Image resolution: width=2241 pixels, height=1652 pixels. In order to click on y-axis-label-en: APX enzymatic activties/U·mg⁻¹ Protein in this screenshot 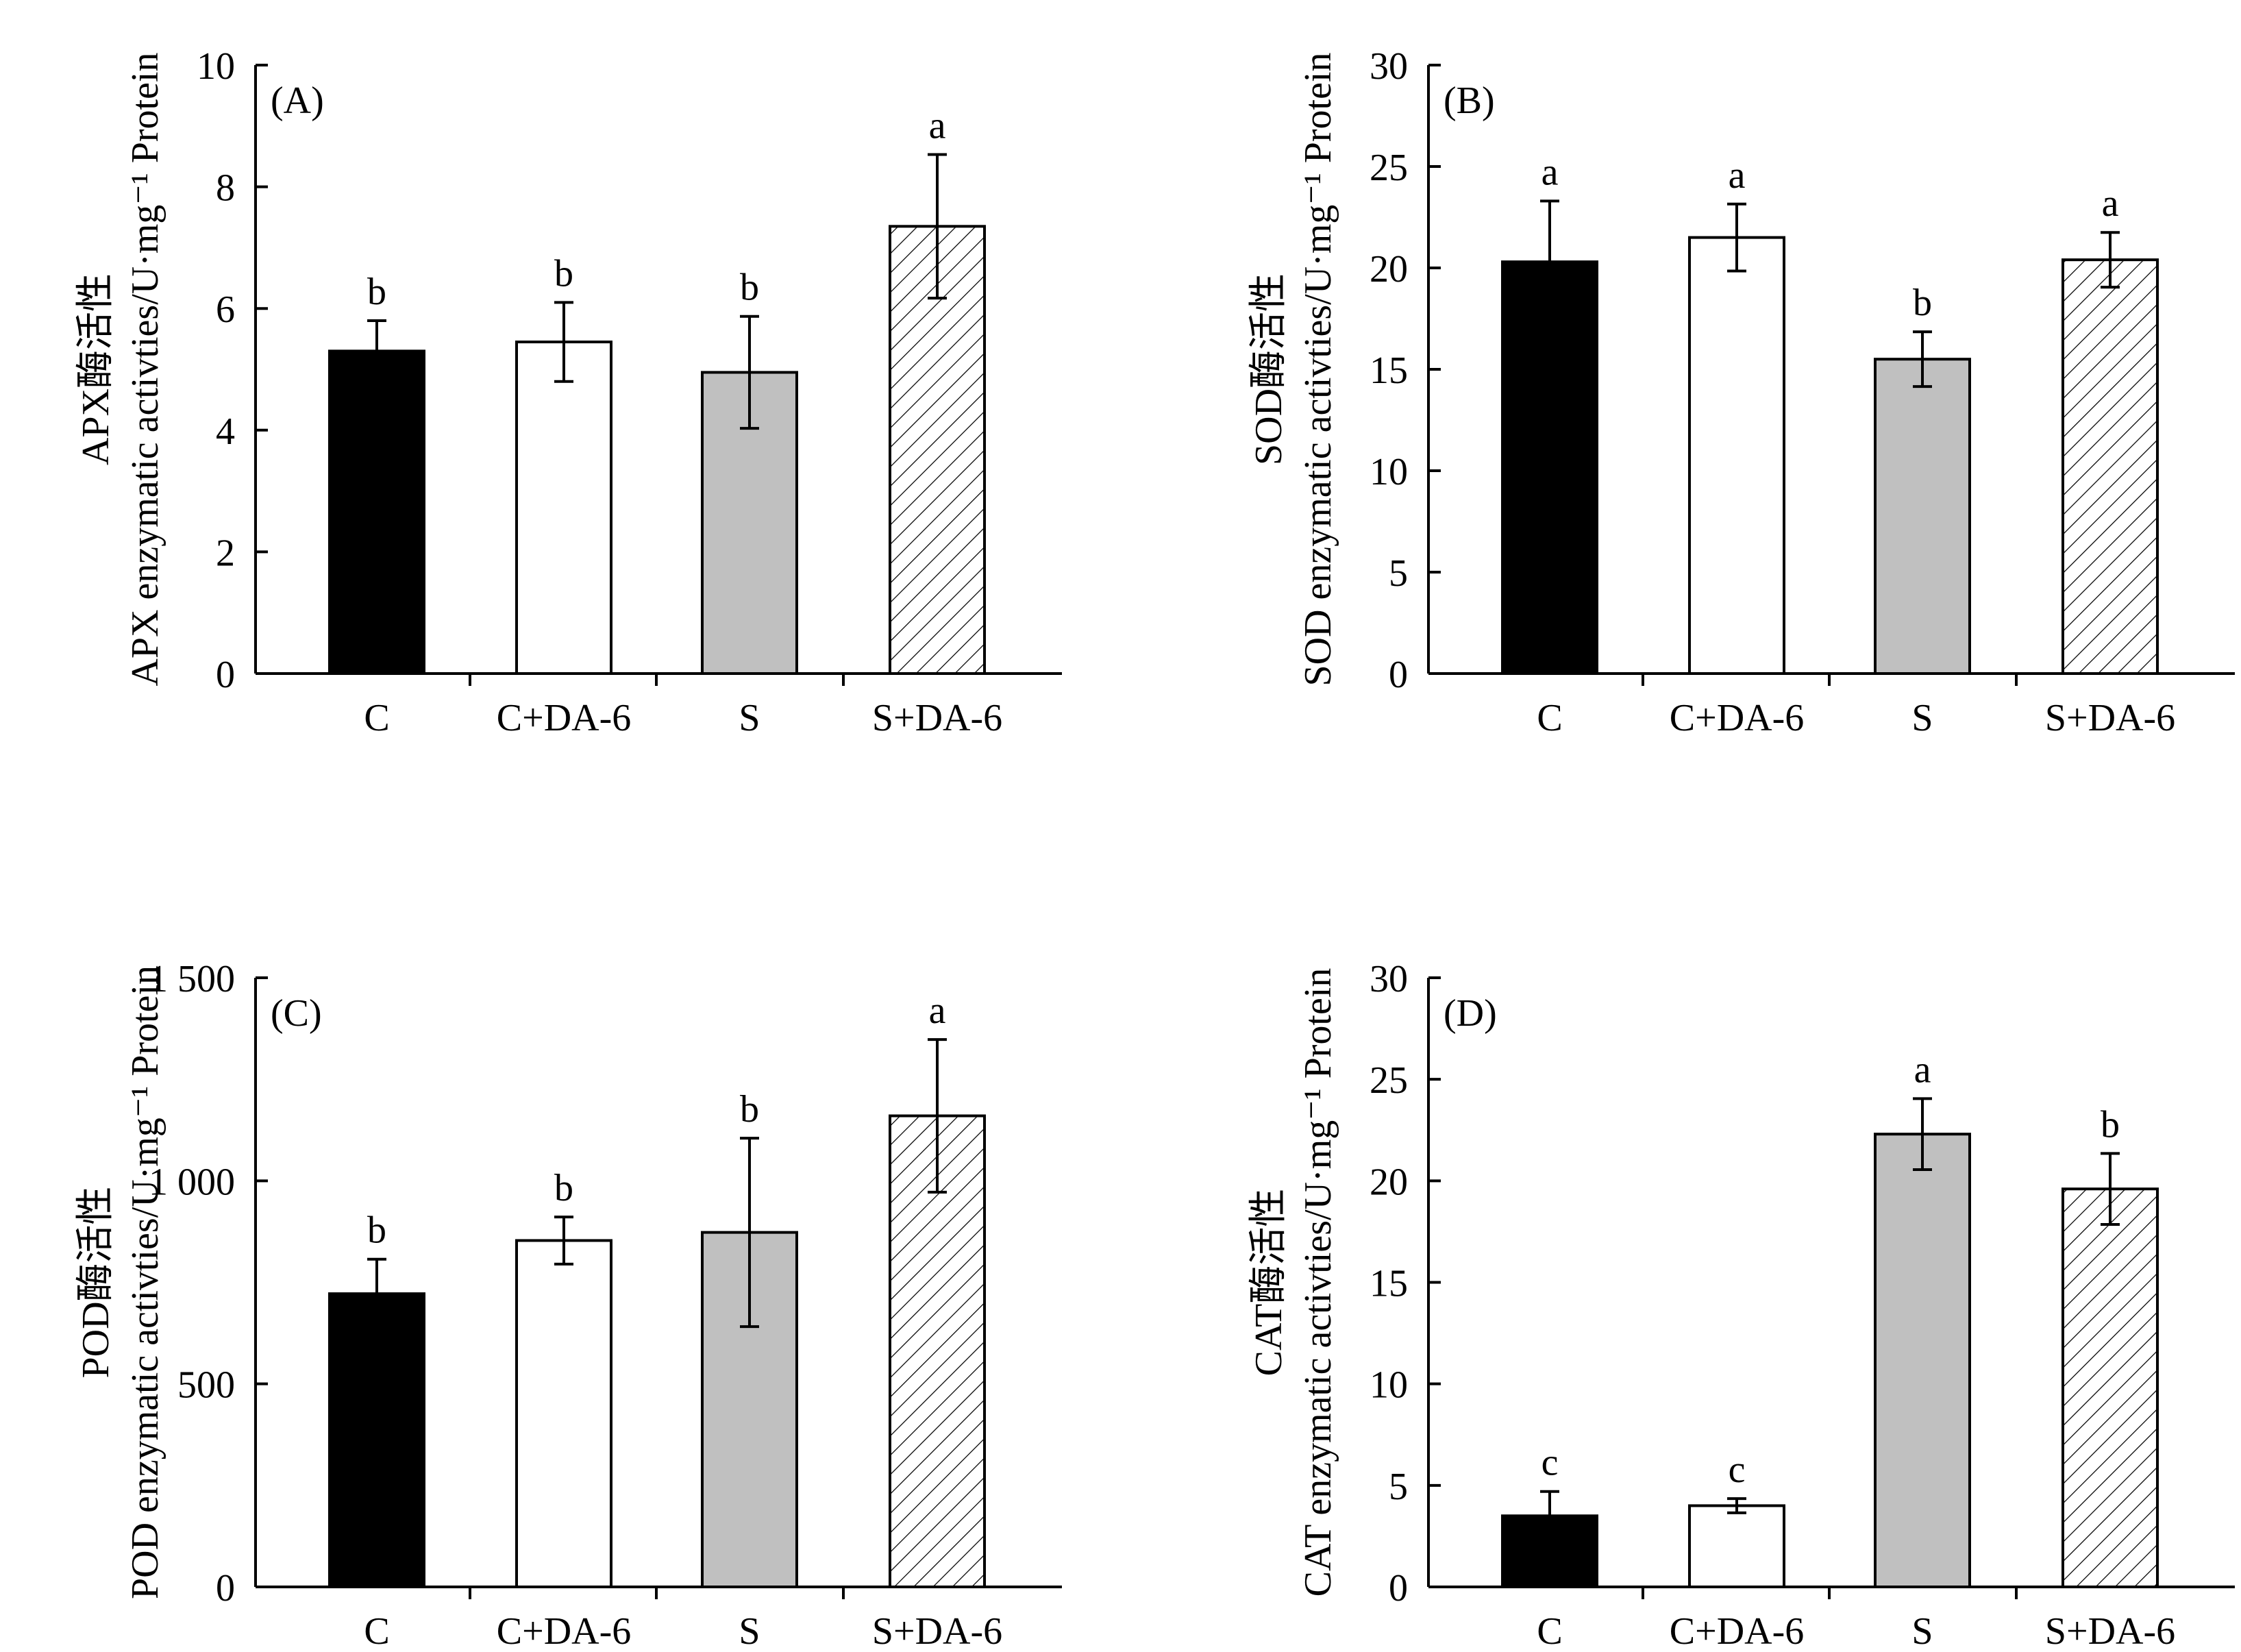, I will do `click(145, 369)`.